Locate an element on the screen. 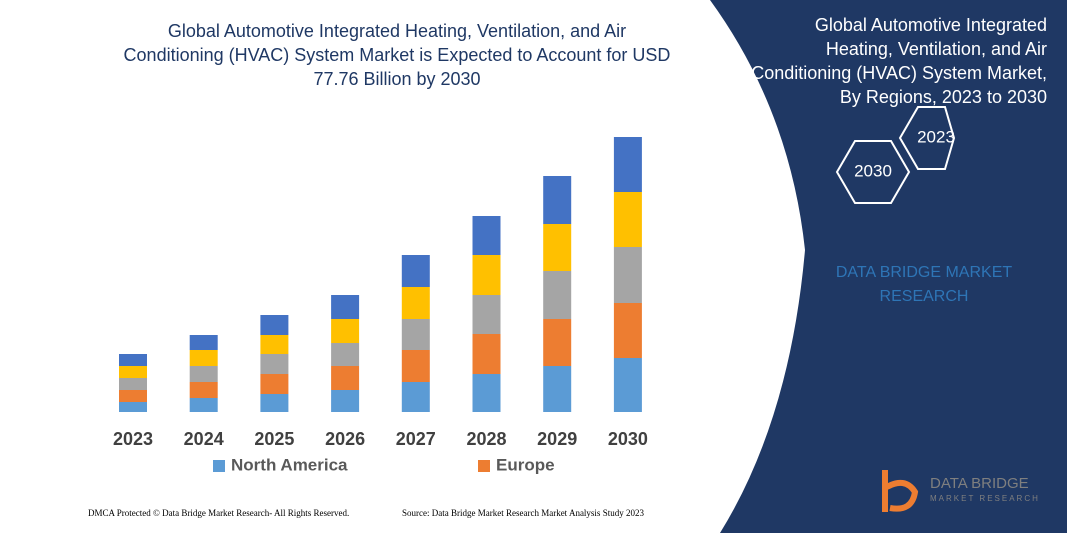 This screenshot has width=1067, height=533. x-tick-label: 2024 is located at coordinates (204, 439).